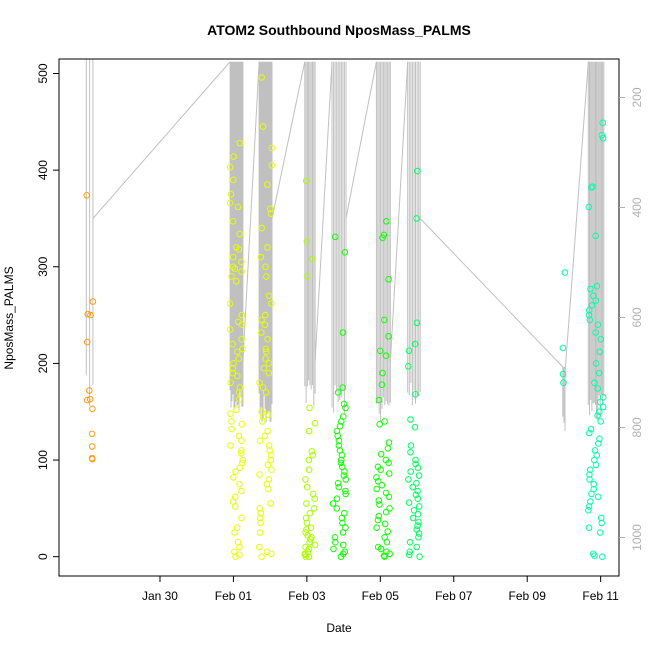 The height and width of the screenshot is (650, 650). What do you see at coordinates (528, 596) in the screenshot?
I see `x-tick-label: Feb 09` at bounding box center [528, 596].